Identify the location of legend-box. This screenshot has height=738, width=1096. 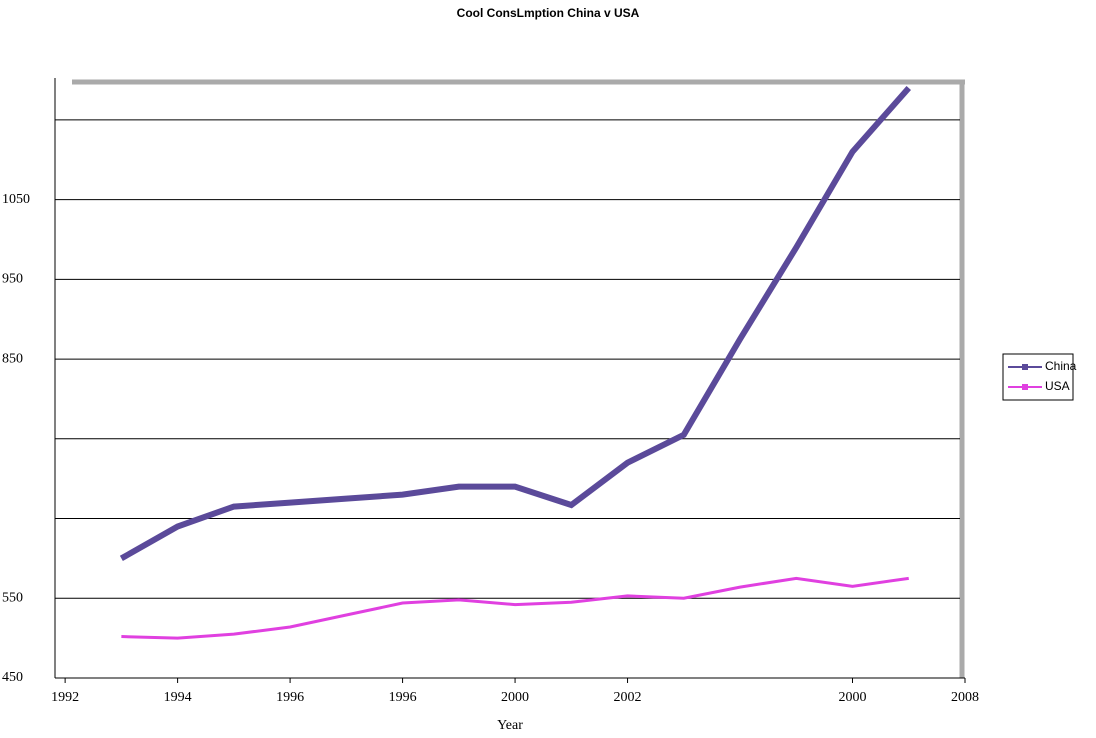
(1038, 377).